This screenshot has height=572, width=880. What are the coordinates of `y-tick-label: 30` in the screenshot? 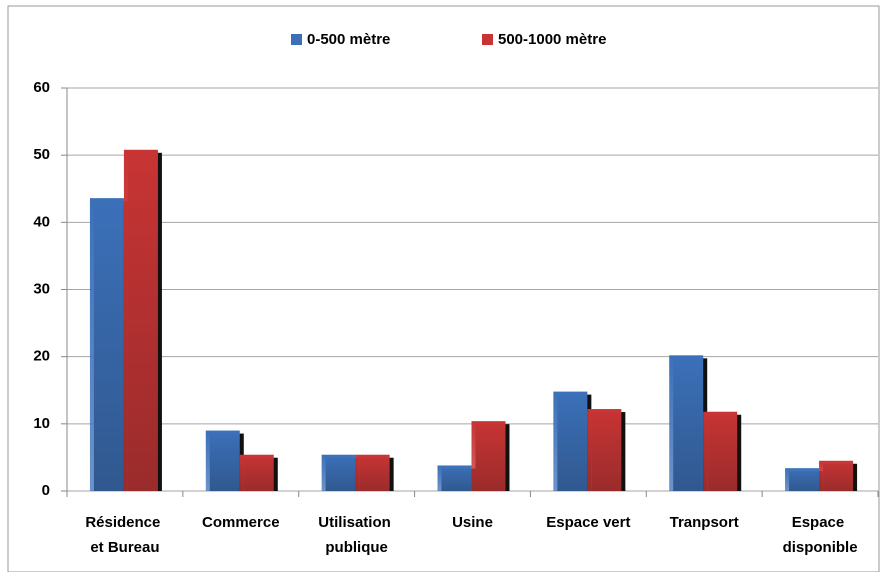 It's located at (41, 288).